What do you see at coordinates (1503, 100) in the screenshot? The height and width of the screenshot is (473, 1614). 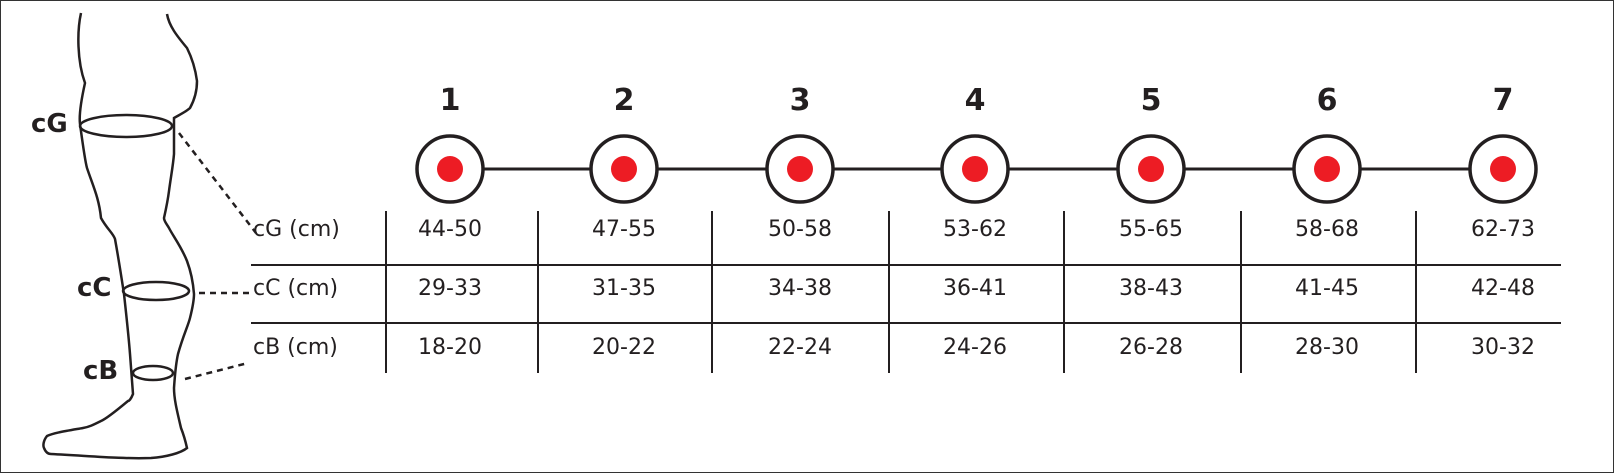 I see `size-number: 7` at bounding box center [1503, 100].